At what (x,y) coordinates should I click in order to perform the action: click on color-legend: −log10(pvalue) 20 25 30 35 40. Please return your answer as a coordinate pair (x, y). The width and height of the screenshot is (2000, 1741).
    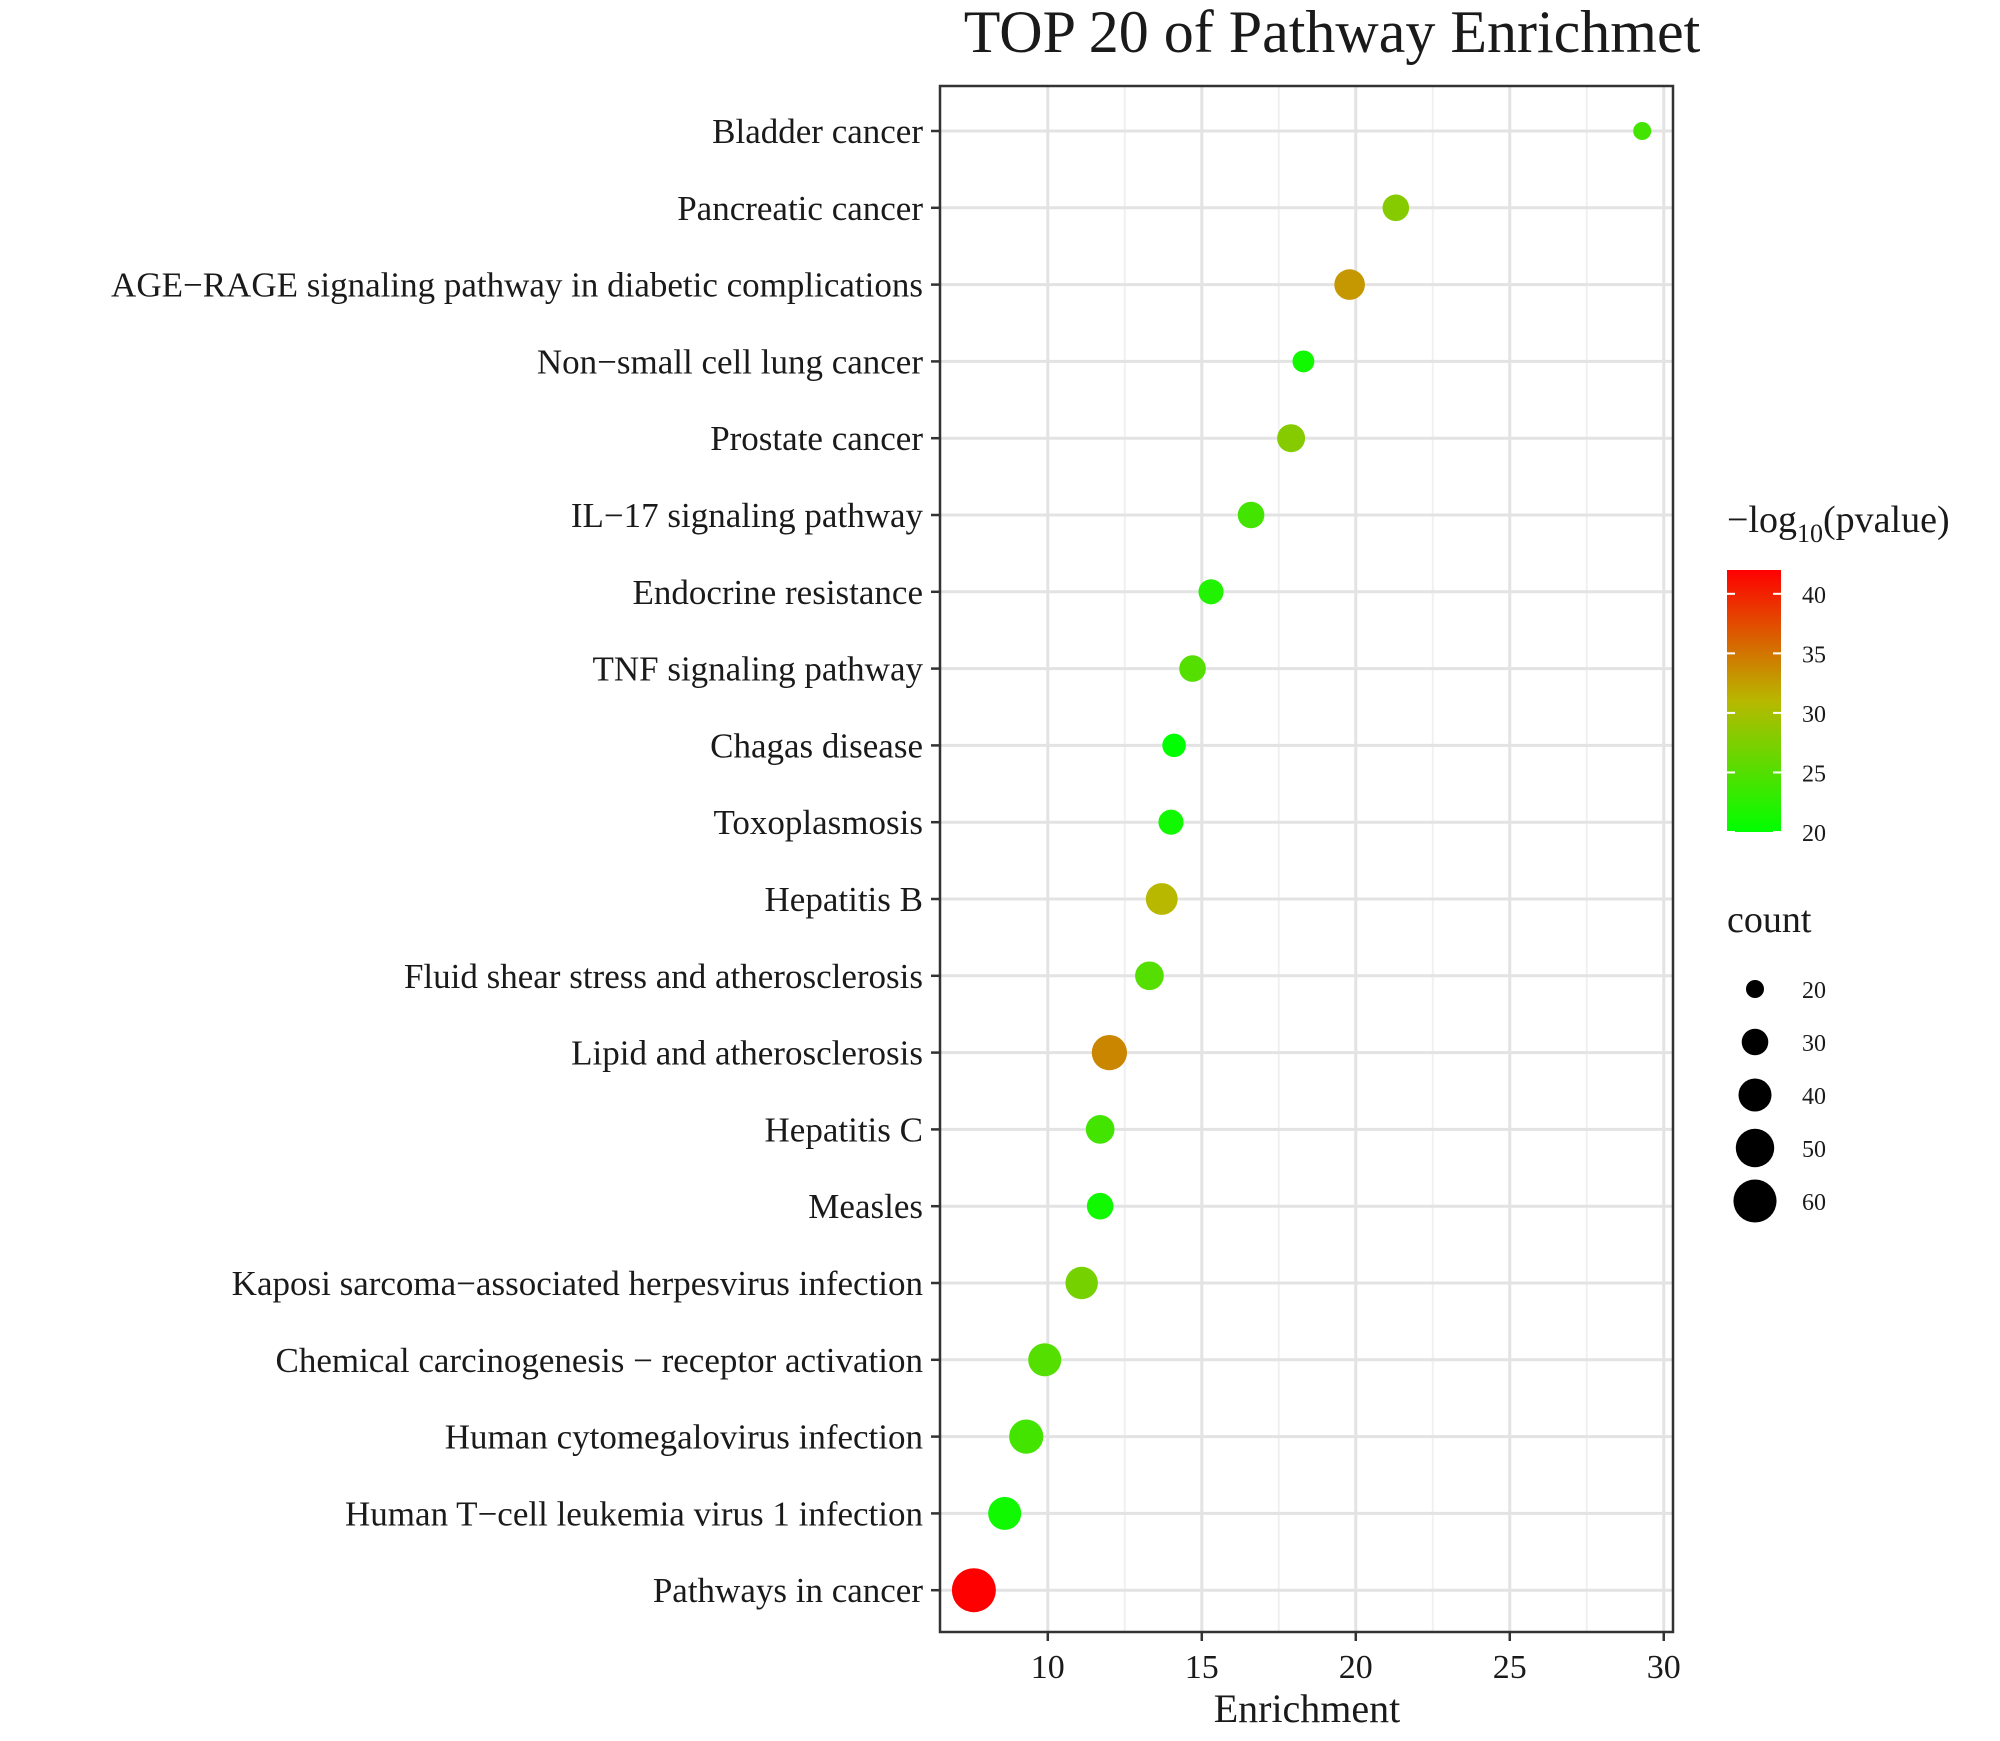
    Looking at the image, I should click on (1838, 673).